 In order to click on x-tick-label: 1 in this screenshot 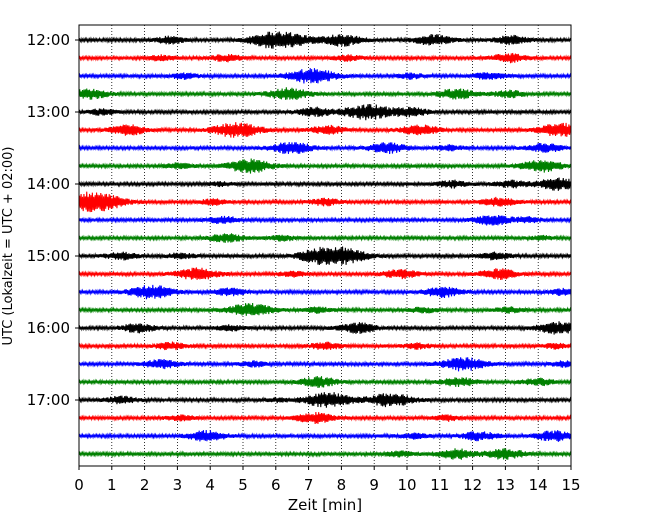, I will do `click(112, 485)`.